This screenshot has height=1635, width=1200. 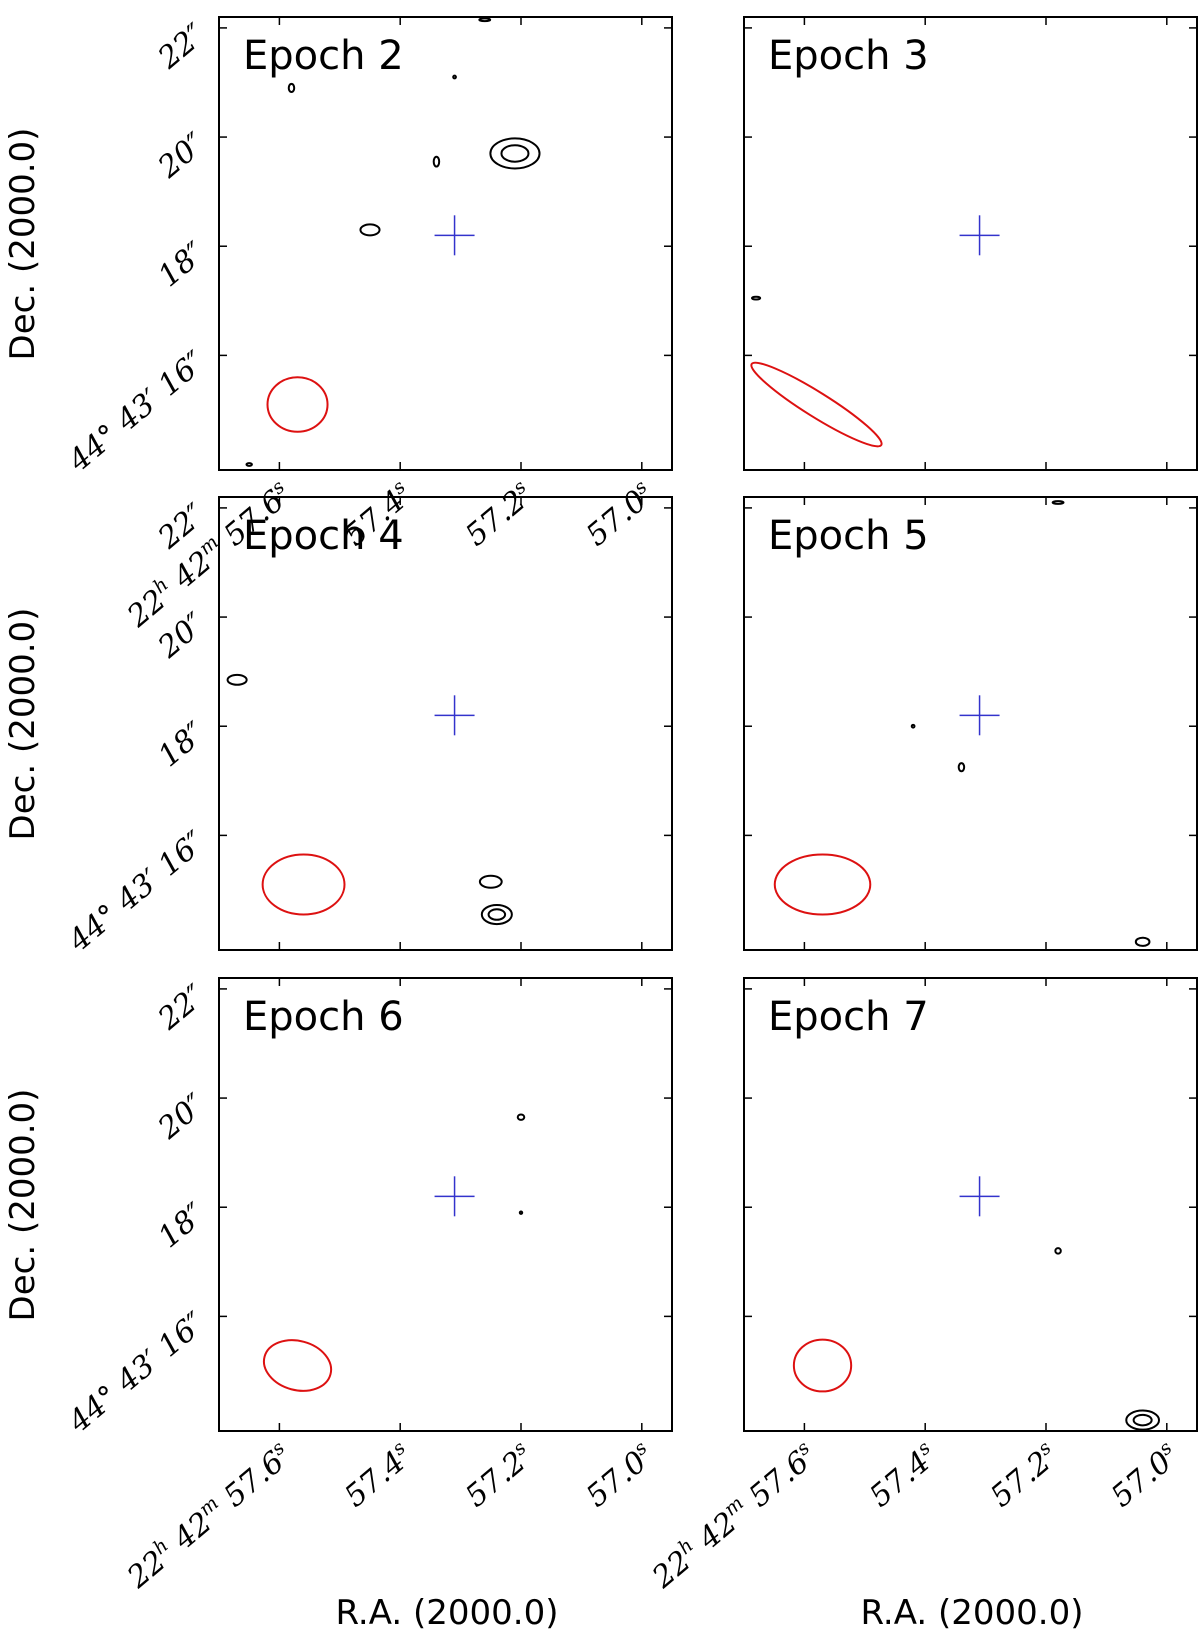 What do you see at coordinates (23, 724) in the screenshot?
I see `ylabel-row-2: Dec. (2000.0)` at bounding box center [23, 724].